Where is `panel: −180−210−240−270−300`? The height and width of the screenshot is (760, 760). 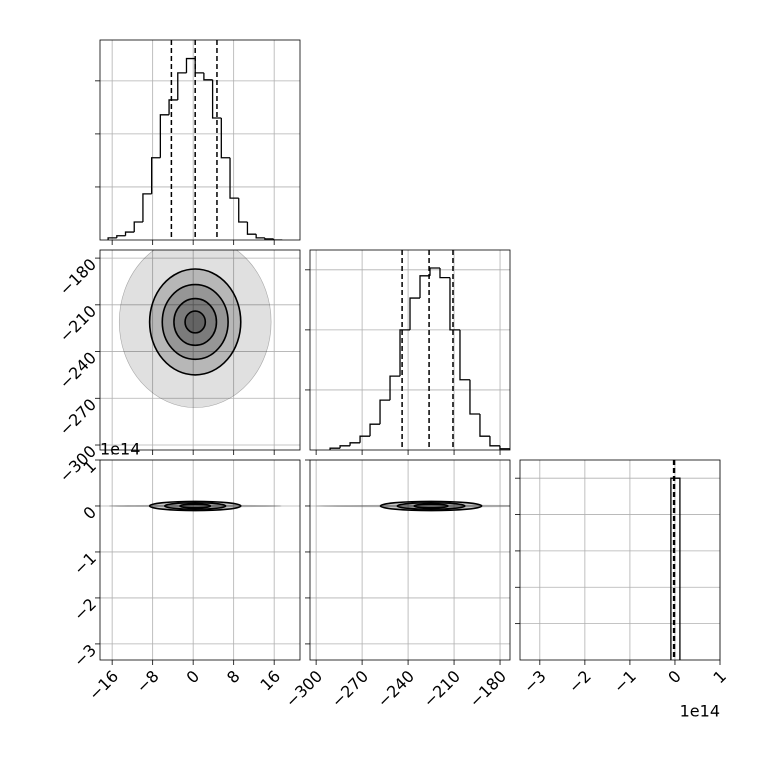
panel: −180−210−240−270−300 is located at coordinates (178, 367).